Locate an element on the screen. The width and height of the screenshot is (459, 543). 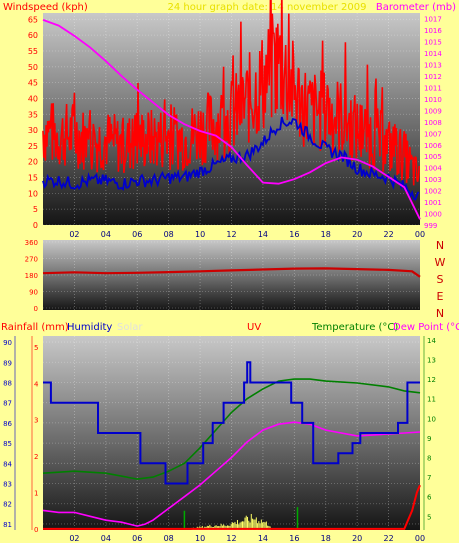
dewpoint-legend: Dew Point (°C is located at coordinates (426, 327).